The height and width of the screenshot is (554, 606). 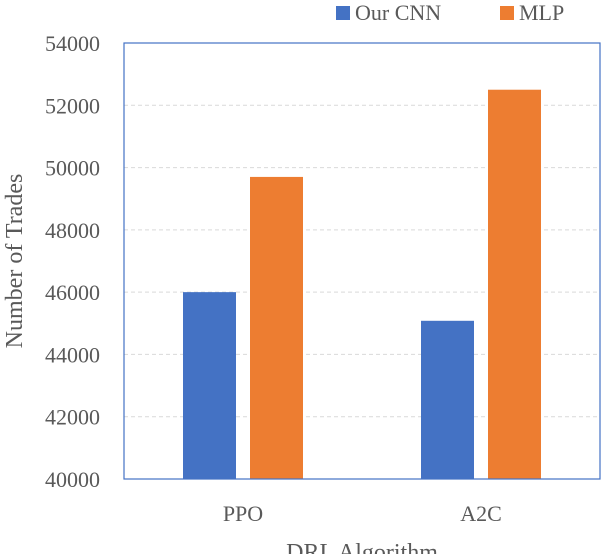 What do you see at coordinates (72, 105) in the screenshot?
I see `y-tick-label: 52000` at bounding box center [72, 105].